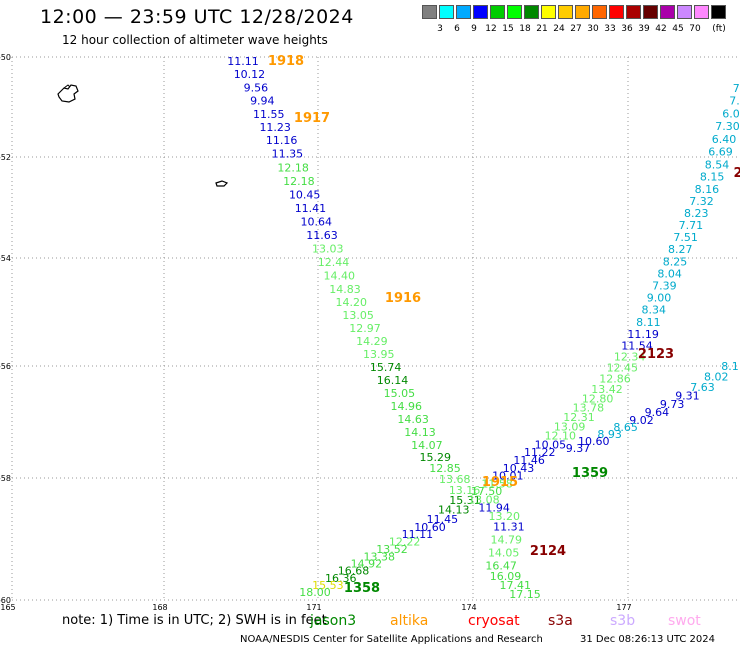 The image size is (740, 650). Describe the element at coordinates (720, 152) in the screenshot. I see `swh-value: 6.69` at that location.